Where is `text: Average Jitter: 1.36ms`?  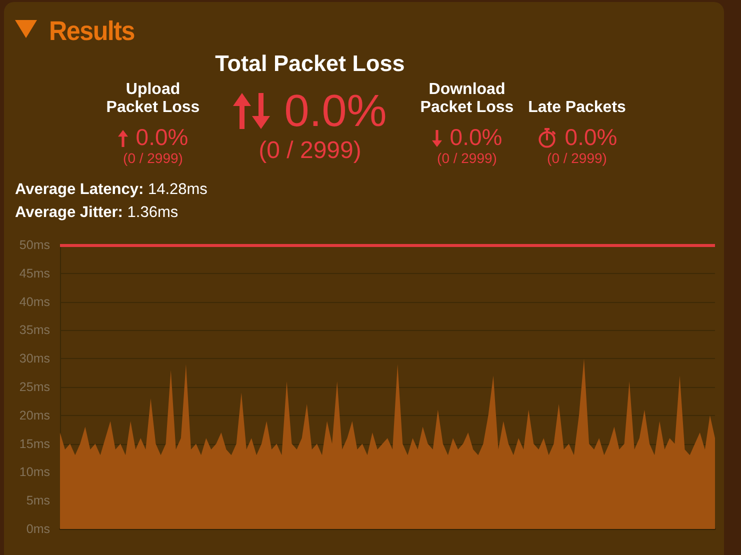 text: Average Jitter: 1.36ms is located at coordinates (96, 212).